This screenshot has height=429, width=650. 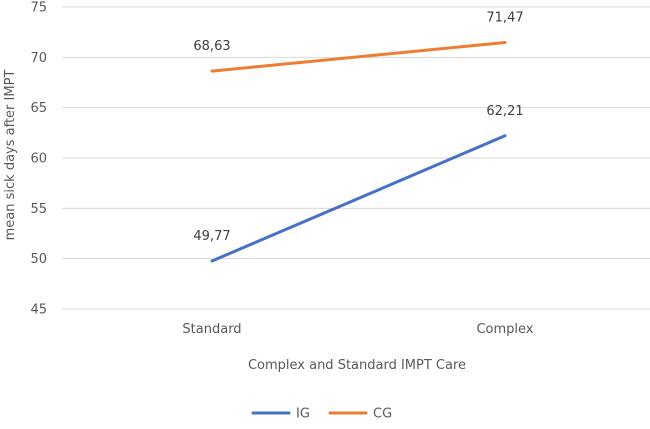 I want to click on legend-label: CG, so click(x=382, y=414).